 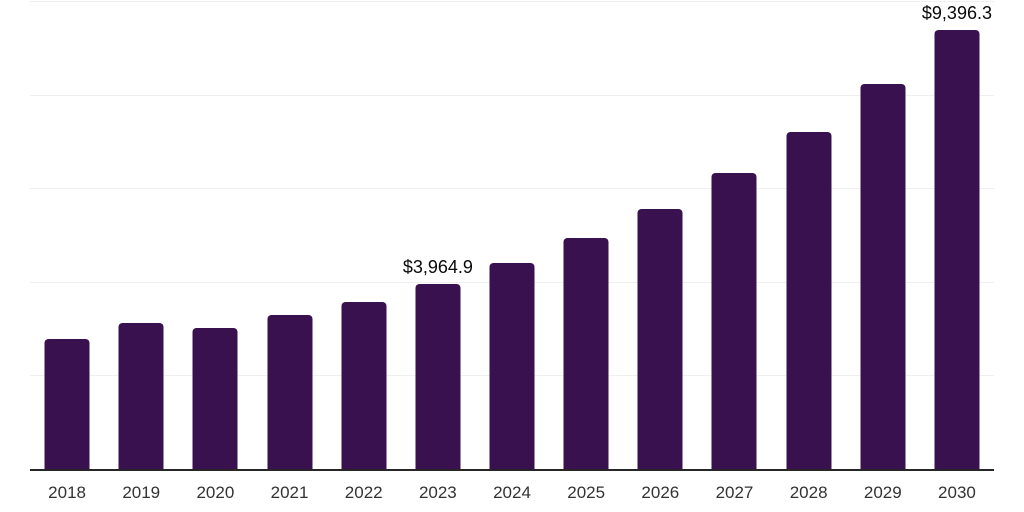 I want to click on bar-slot-2024, so click(x=512, y=236).